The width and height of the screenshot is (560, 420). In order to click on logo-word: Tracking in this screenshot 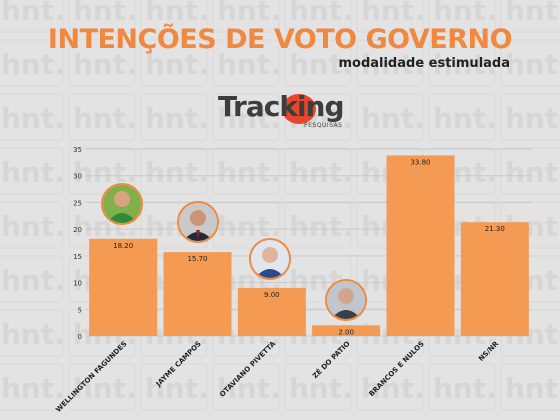, I will do `click(281, 106)`.